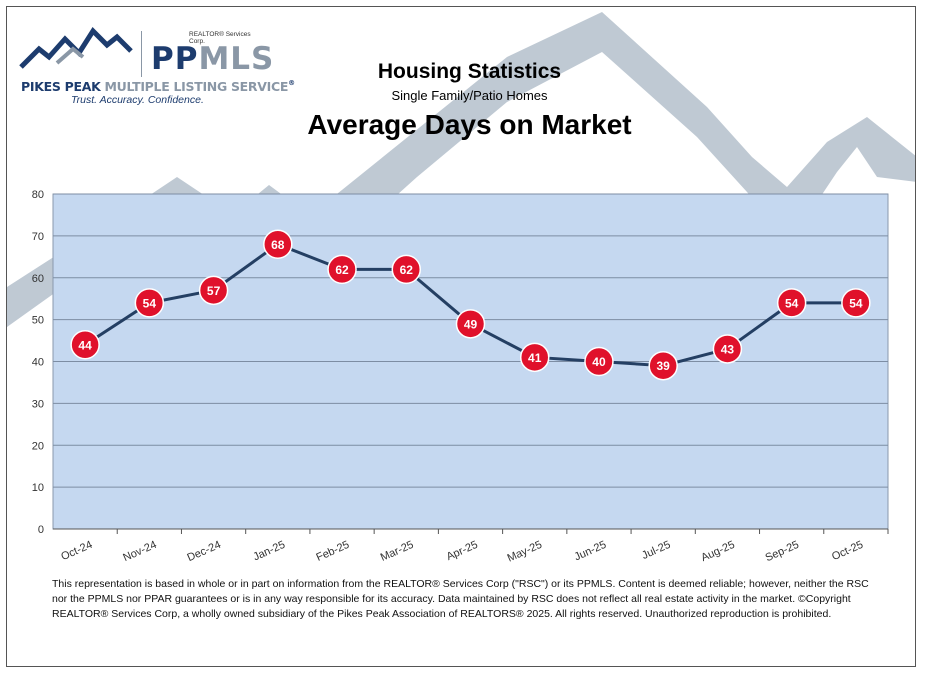  I want to click on y-tick-label: 60, so click(38, 279).